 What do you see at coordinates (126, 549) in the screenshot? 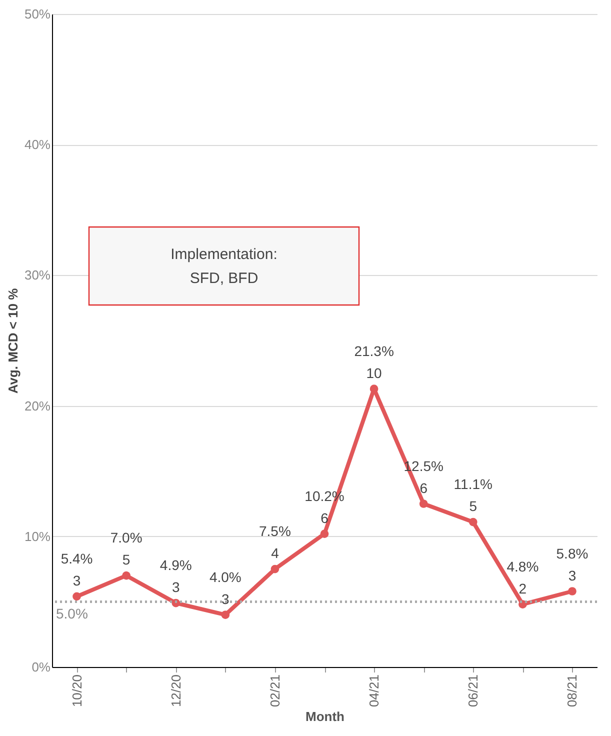
I see `data-label: 7.0% 5` at bounding box center [126, 549].